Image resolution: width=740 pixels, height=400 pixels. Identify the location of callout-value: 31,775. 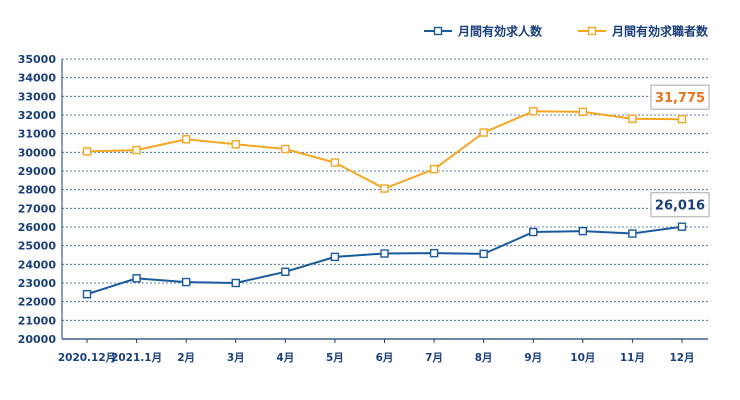
(680, 98).